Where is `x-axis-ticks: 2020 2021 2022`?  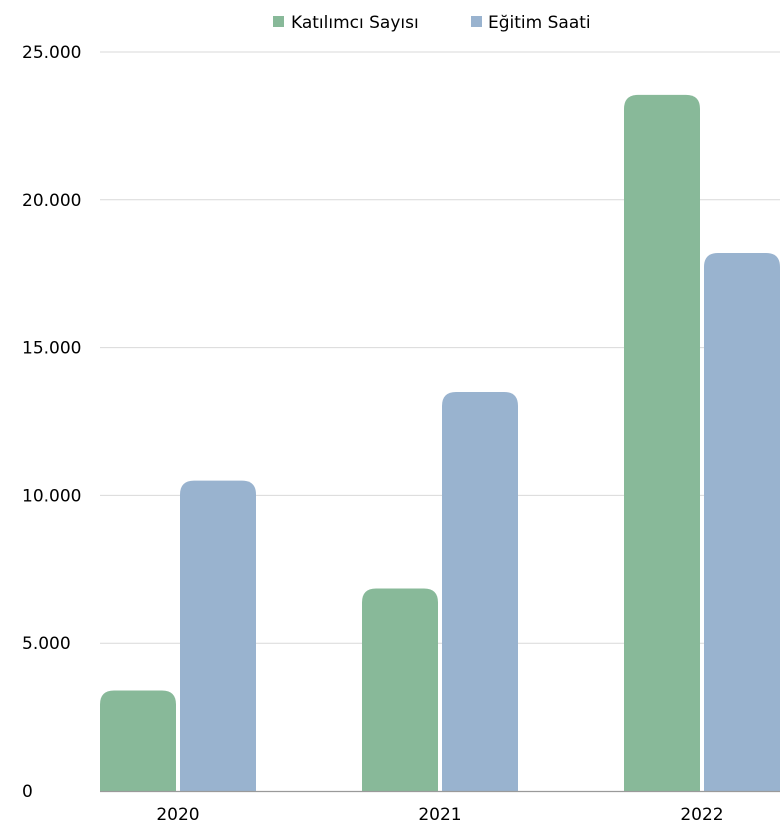
x-axis-ticks: 2020 2021 2022 is located at coordinates (439, 815).